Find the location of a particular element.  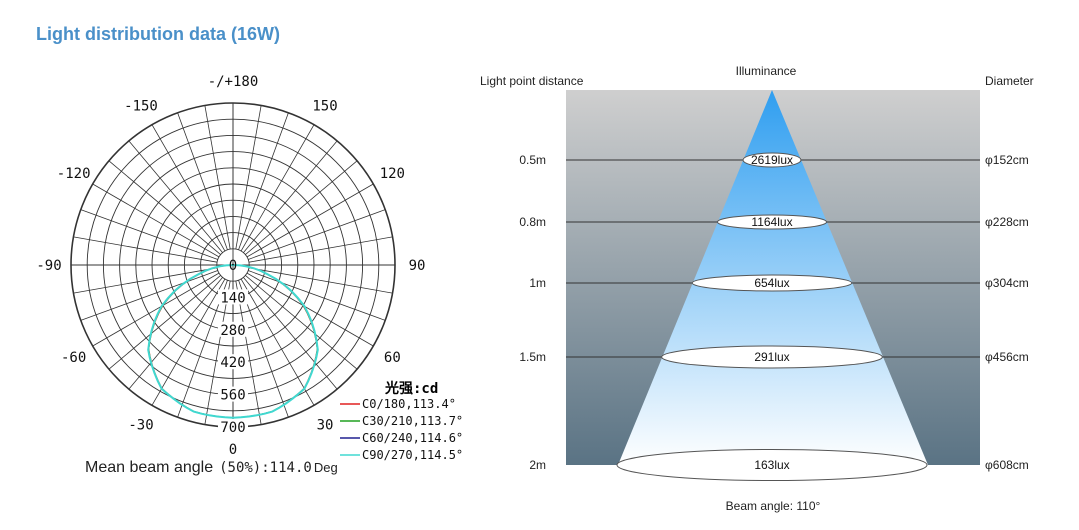

distance-label: 0.5m is located at coordinates (532, 160).